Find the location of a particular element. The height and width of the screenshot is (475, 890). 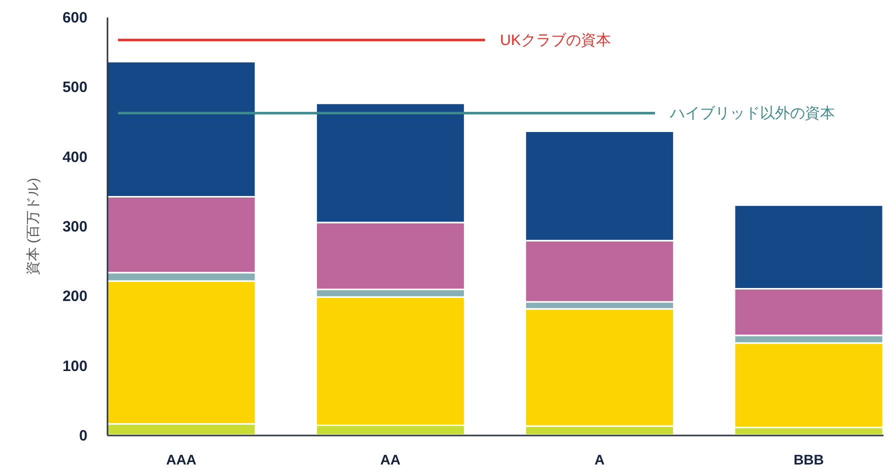

y-tick-label: 0 is located at coordinates (83, 436).